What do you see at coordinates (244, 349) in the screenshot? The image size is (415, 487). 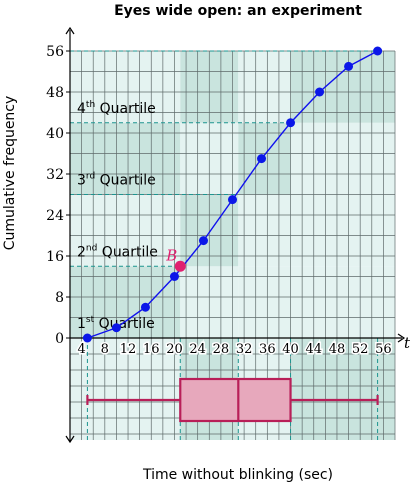 I see `x-tick-label: 32` at bounding box center [244, 349].